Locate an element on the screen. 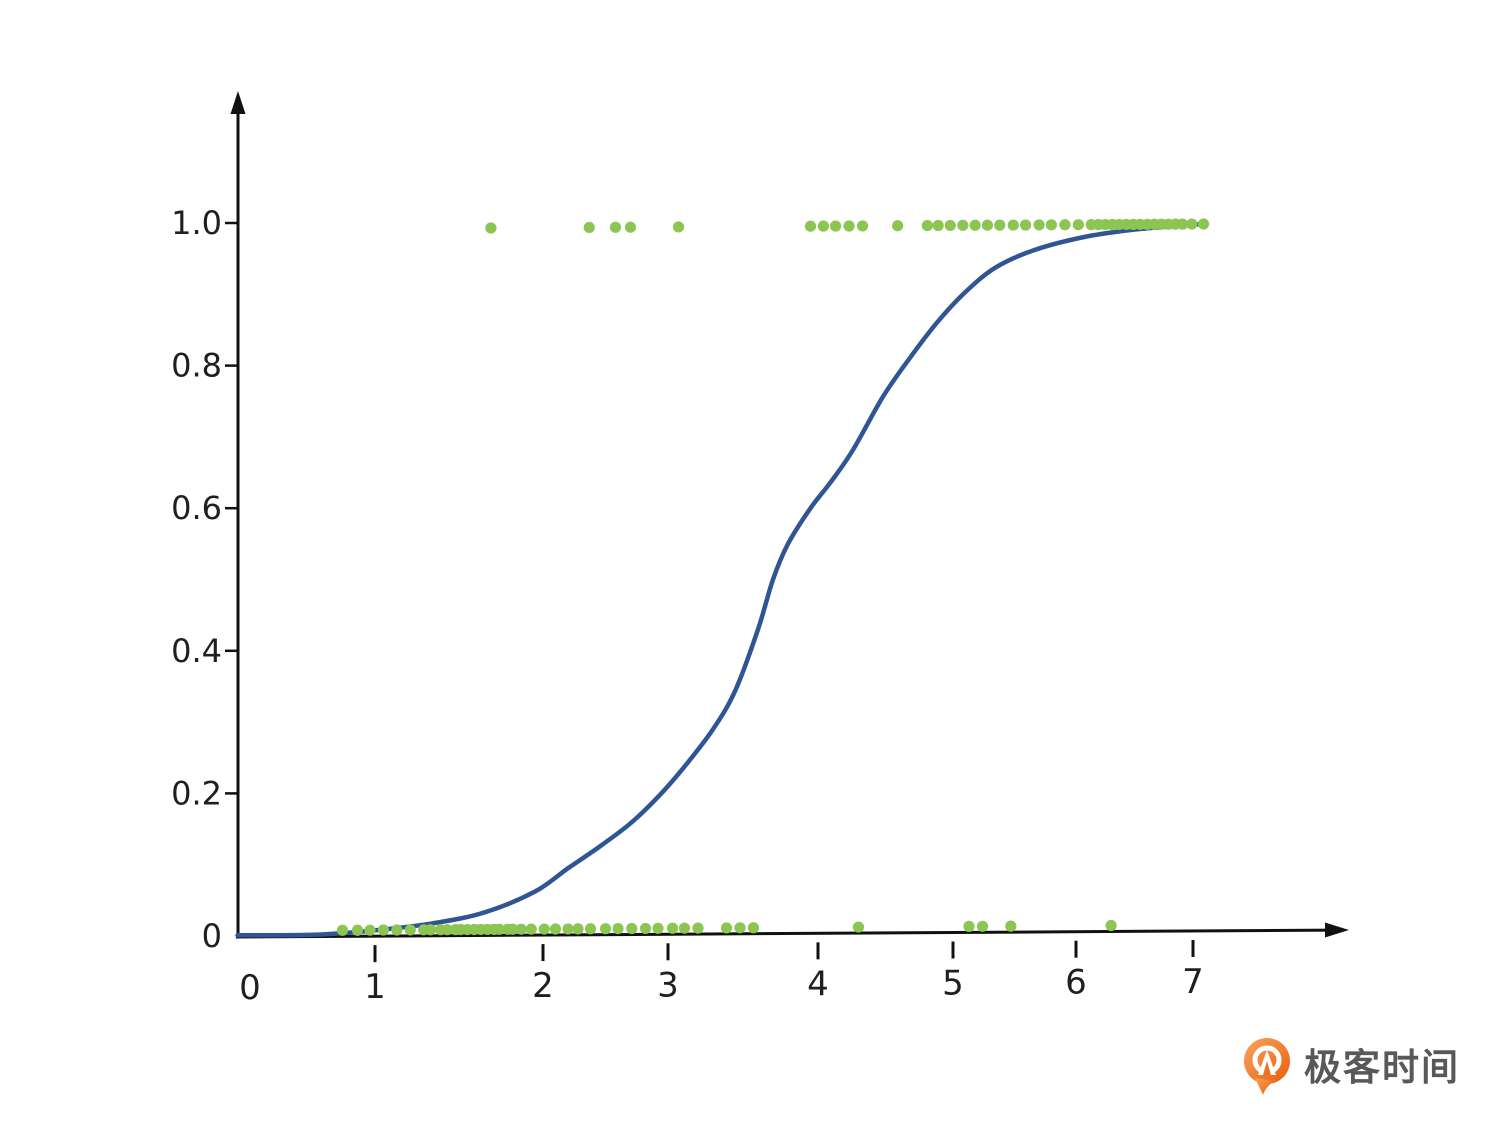 The image size is (1504, 1133). y-tick-label: 0 is located at coordinates (212, 936).